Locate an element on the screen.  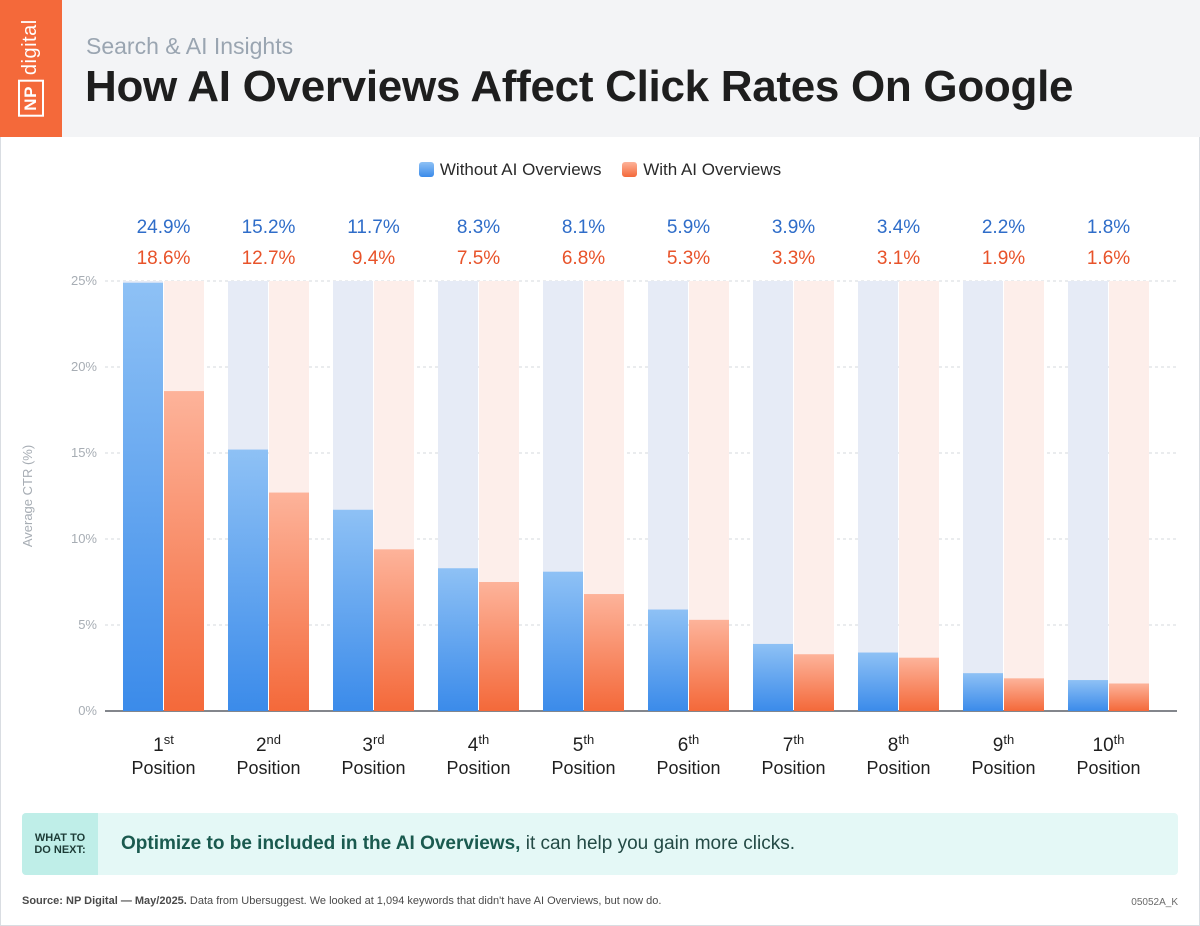
data-label-with: 3.1% is located at coordinates (898, 258).